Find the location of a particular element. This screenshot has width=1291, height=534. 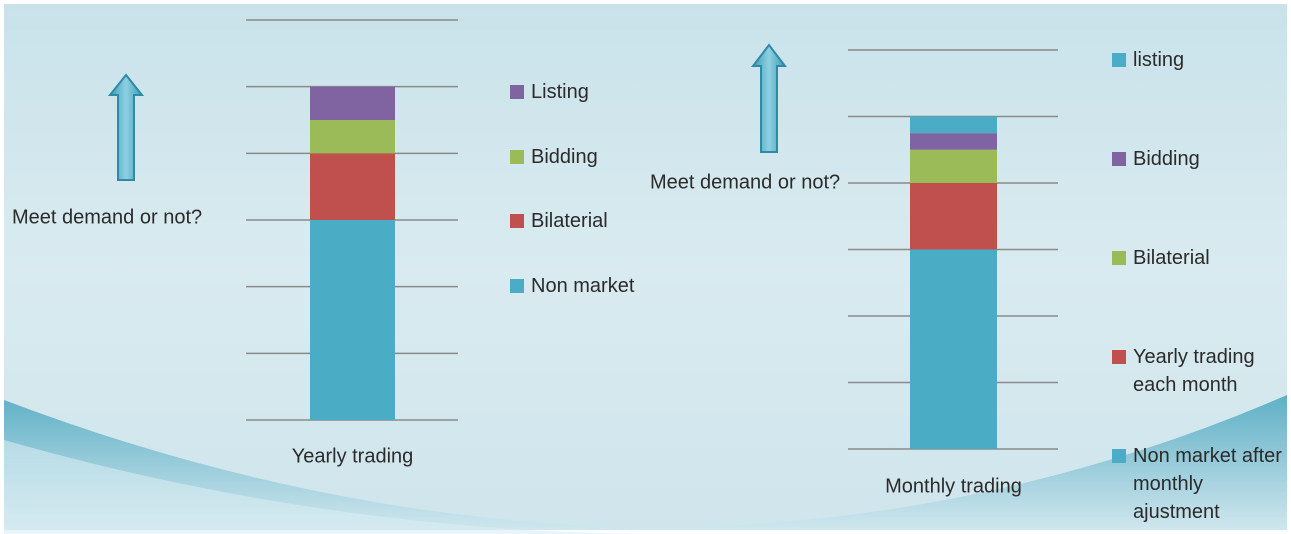

legend-label: Yearly trading each month is located at coordinates (1194, 371).